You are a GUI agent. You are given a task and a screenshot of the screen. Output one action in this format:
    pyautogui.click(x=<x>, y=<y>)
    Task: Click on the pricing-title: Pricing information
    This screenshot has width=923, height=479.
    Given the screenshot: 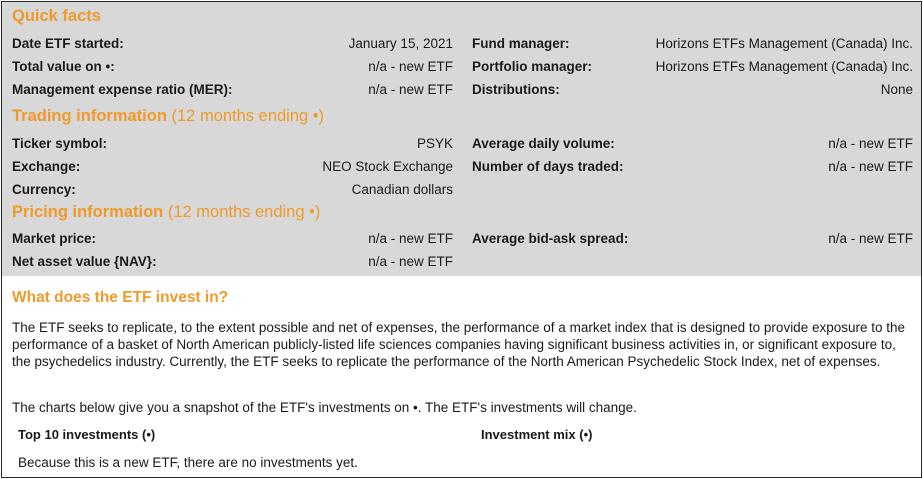 What is the action you would take?
    pyautogui.click(x=88, y=212)
    